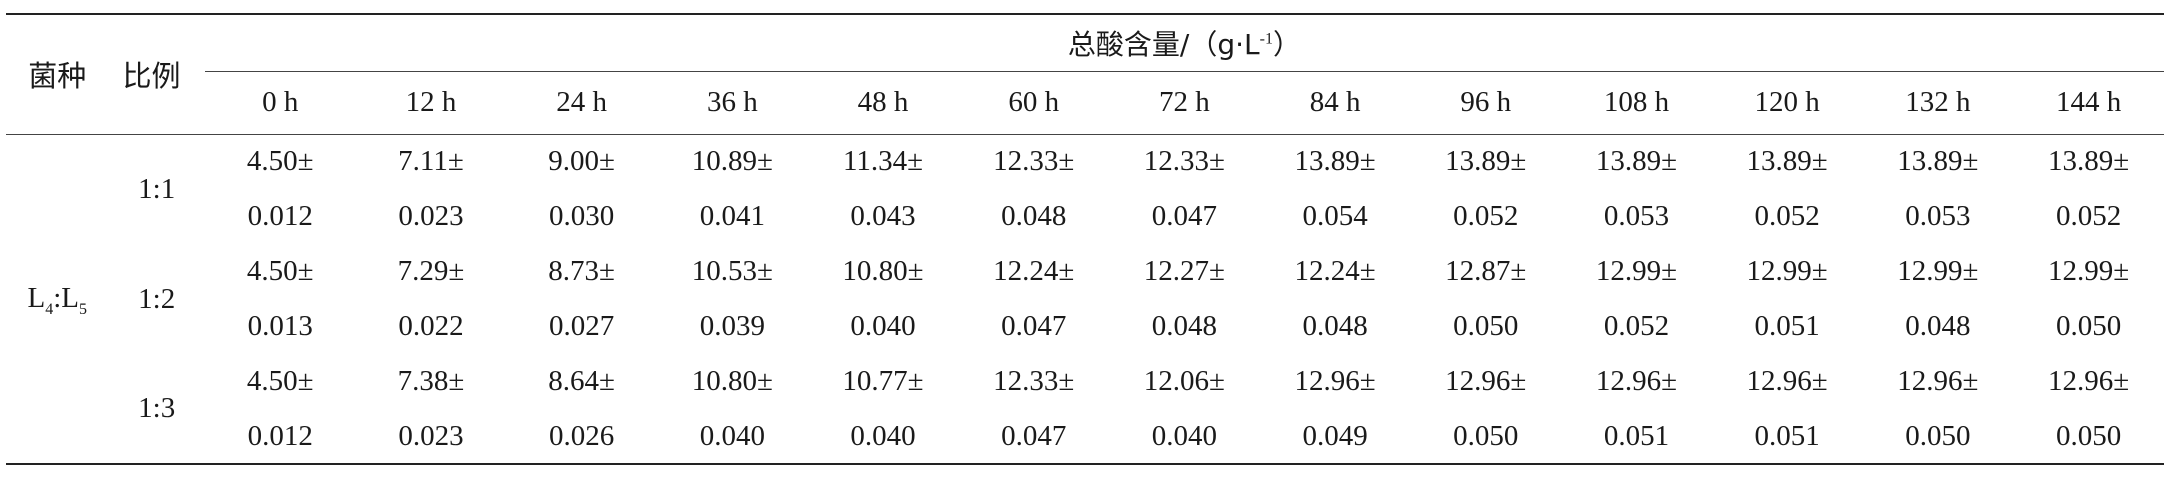 The width and height of the screenshot is (2169, 486). Describe the element at coordinates (1636, 103) in the screenshot. I see `time-header: 108 h` at that location.